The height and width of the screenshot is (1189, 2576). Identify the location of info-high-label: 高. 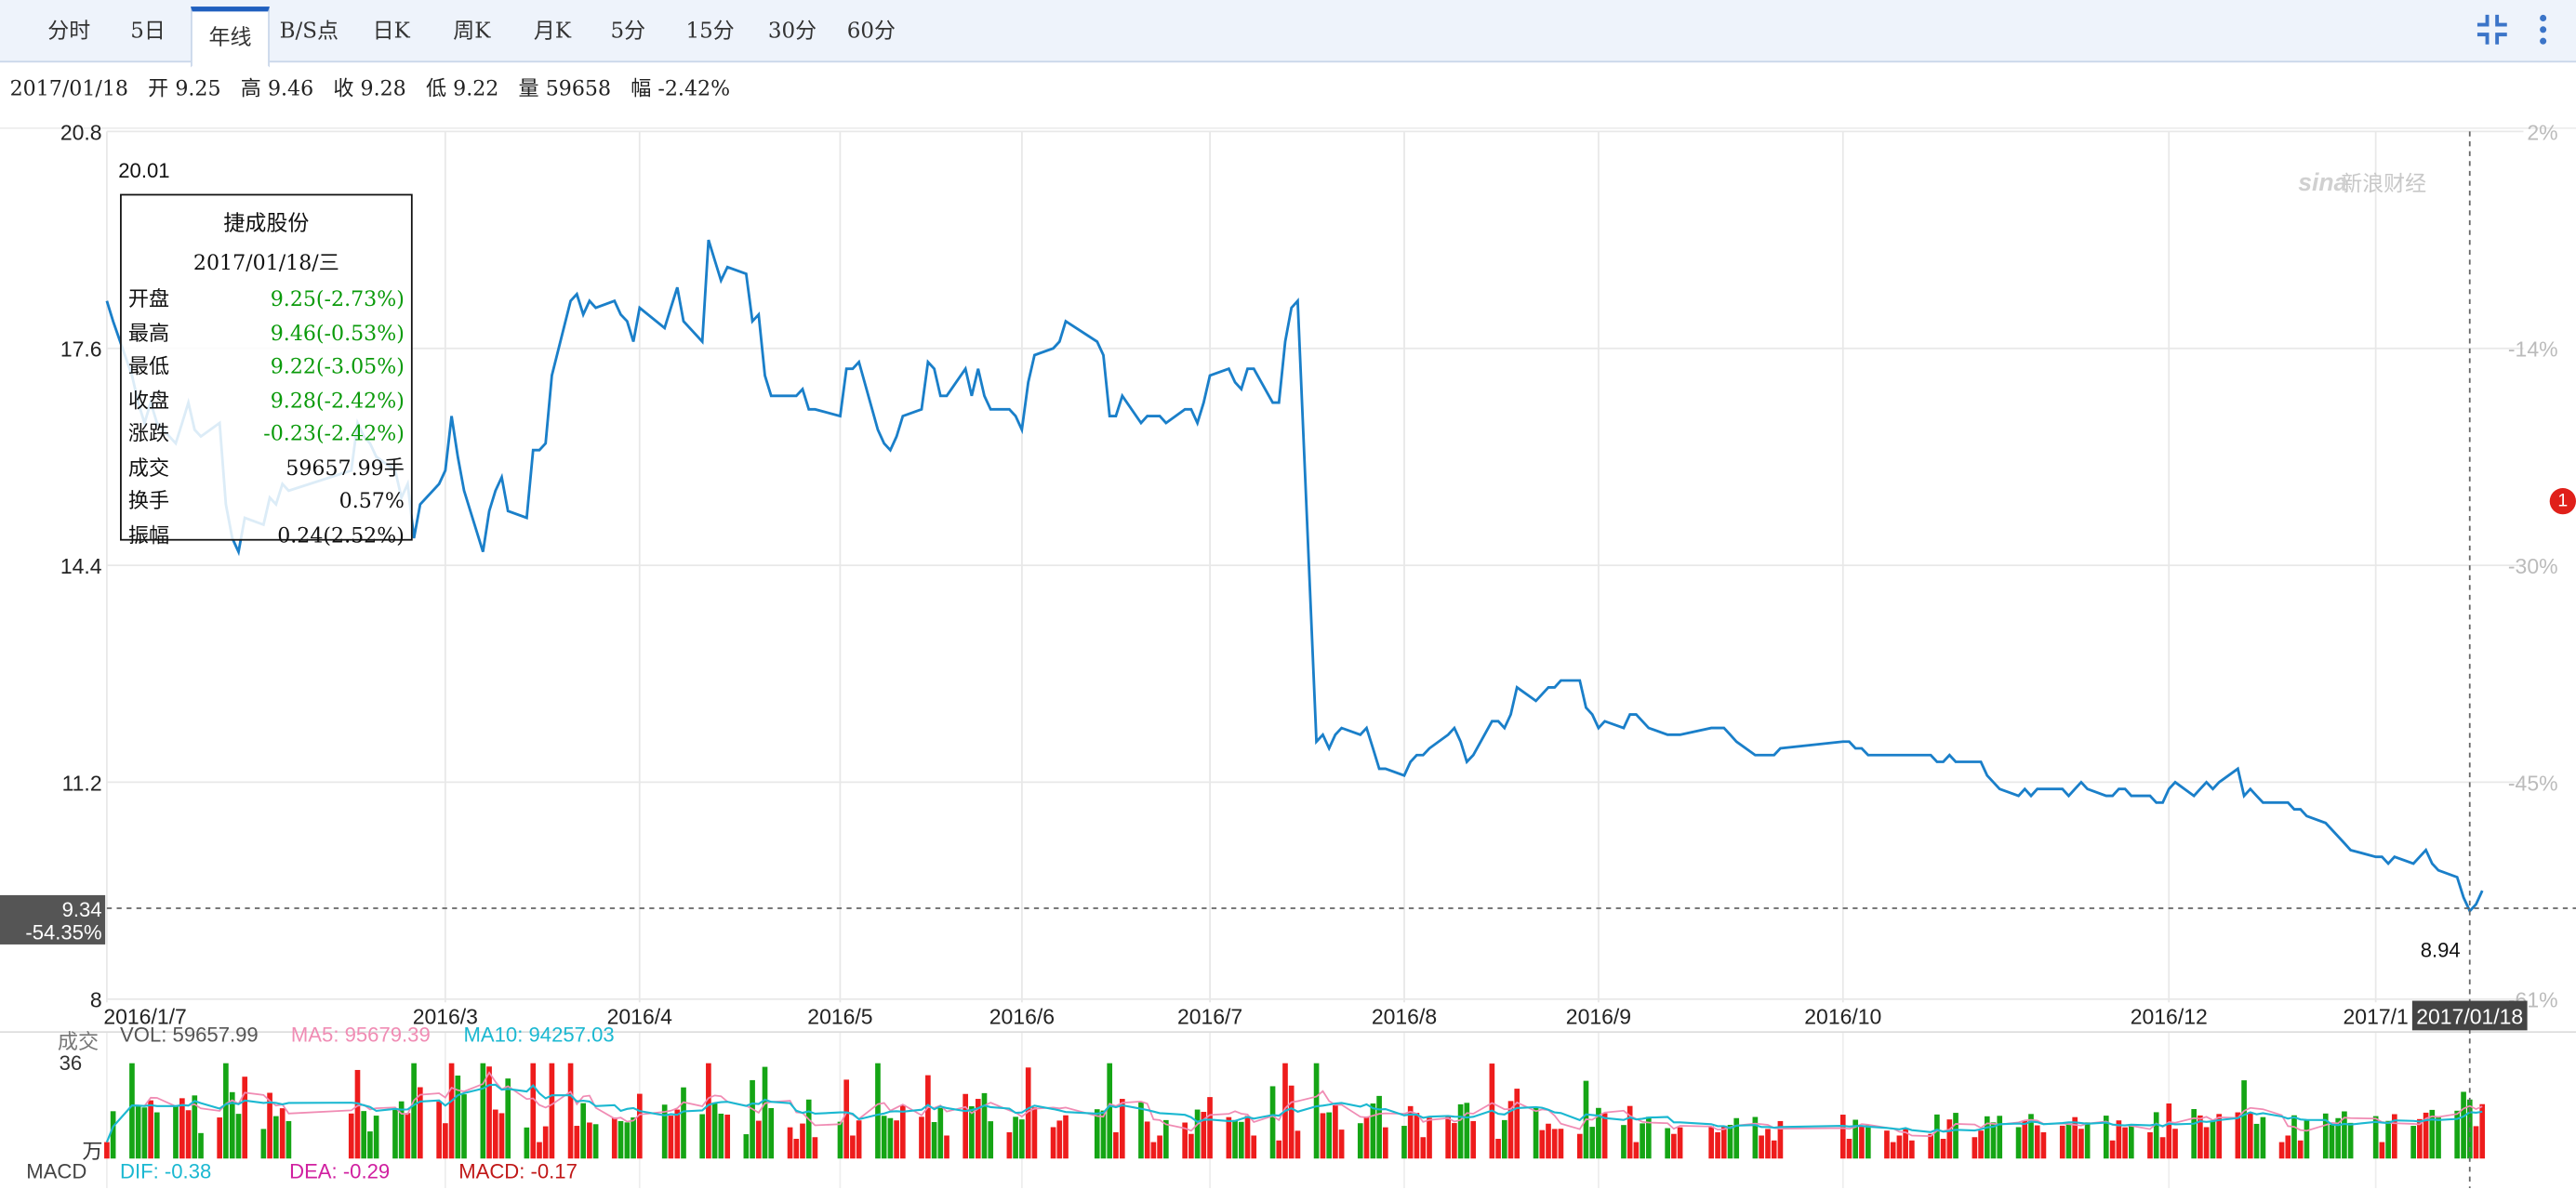
(250, 87).